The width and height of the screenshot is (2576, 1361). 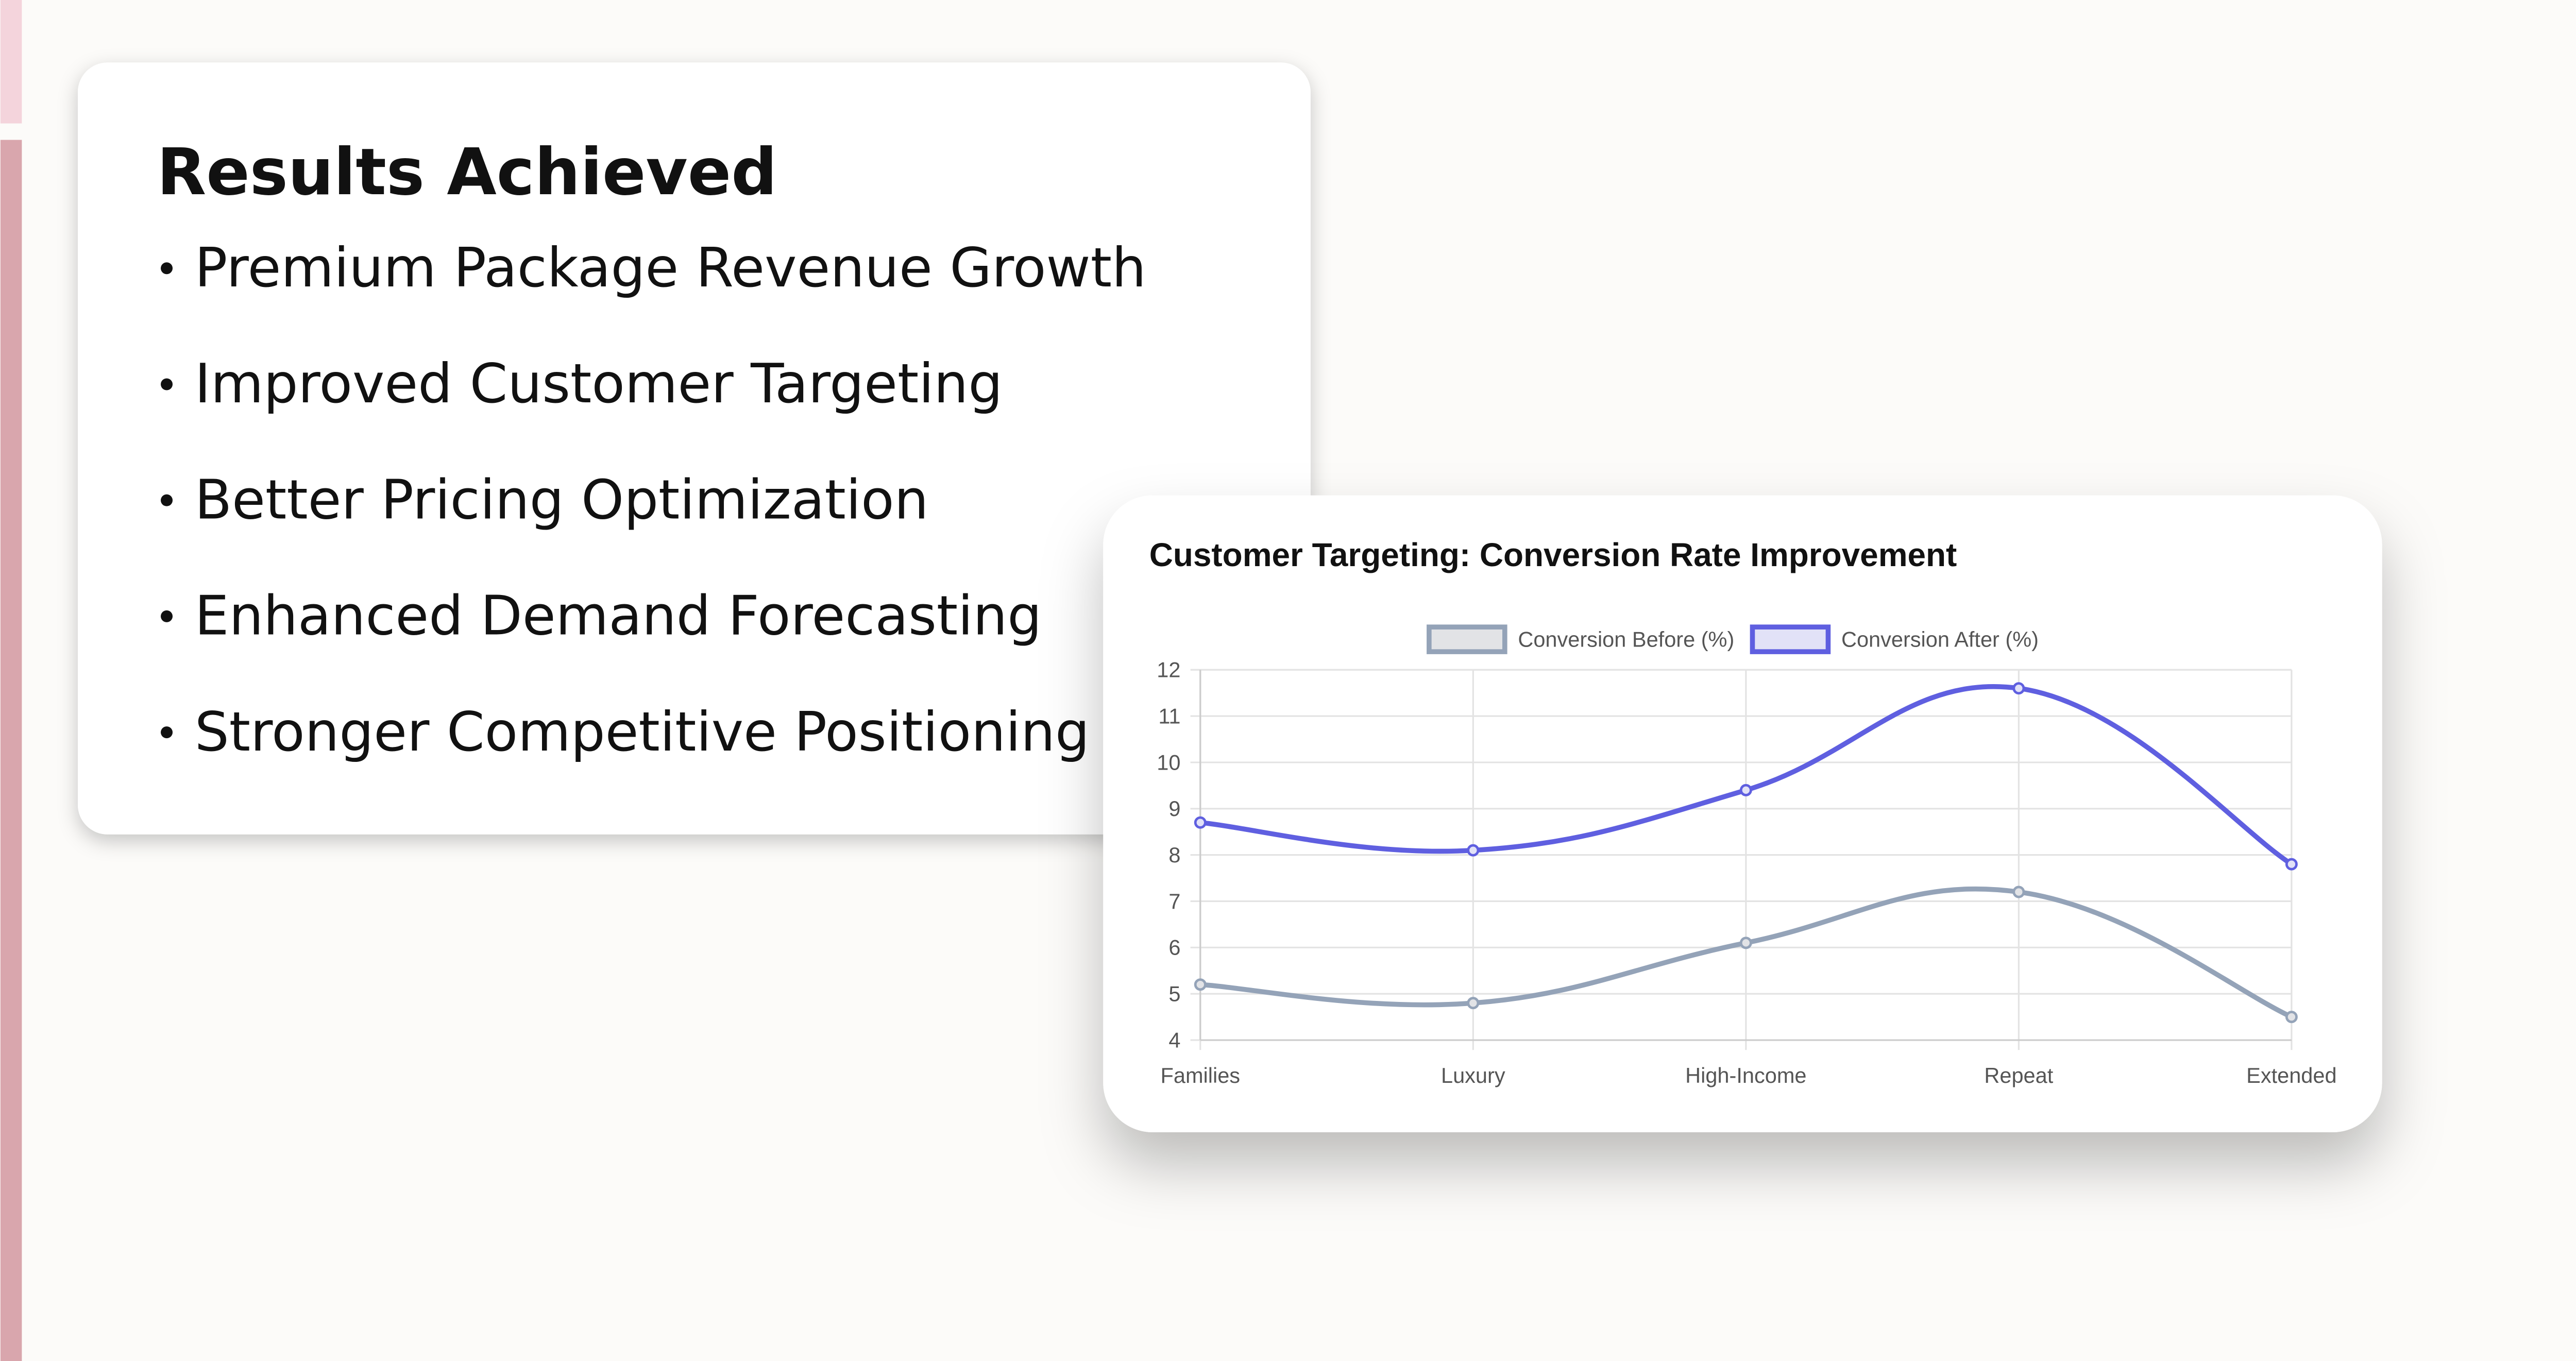 I want to click on series-line, so click(x=1746, y=775).